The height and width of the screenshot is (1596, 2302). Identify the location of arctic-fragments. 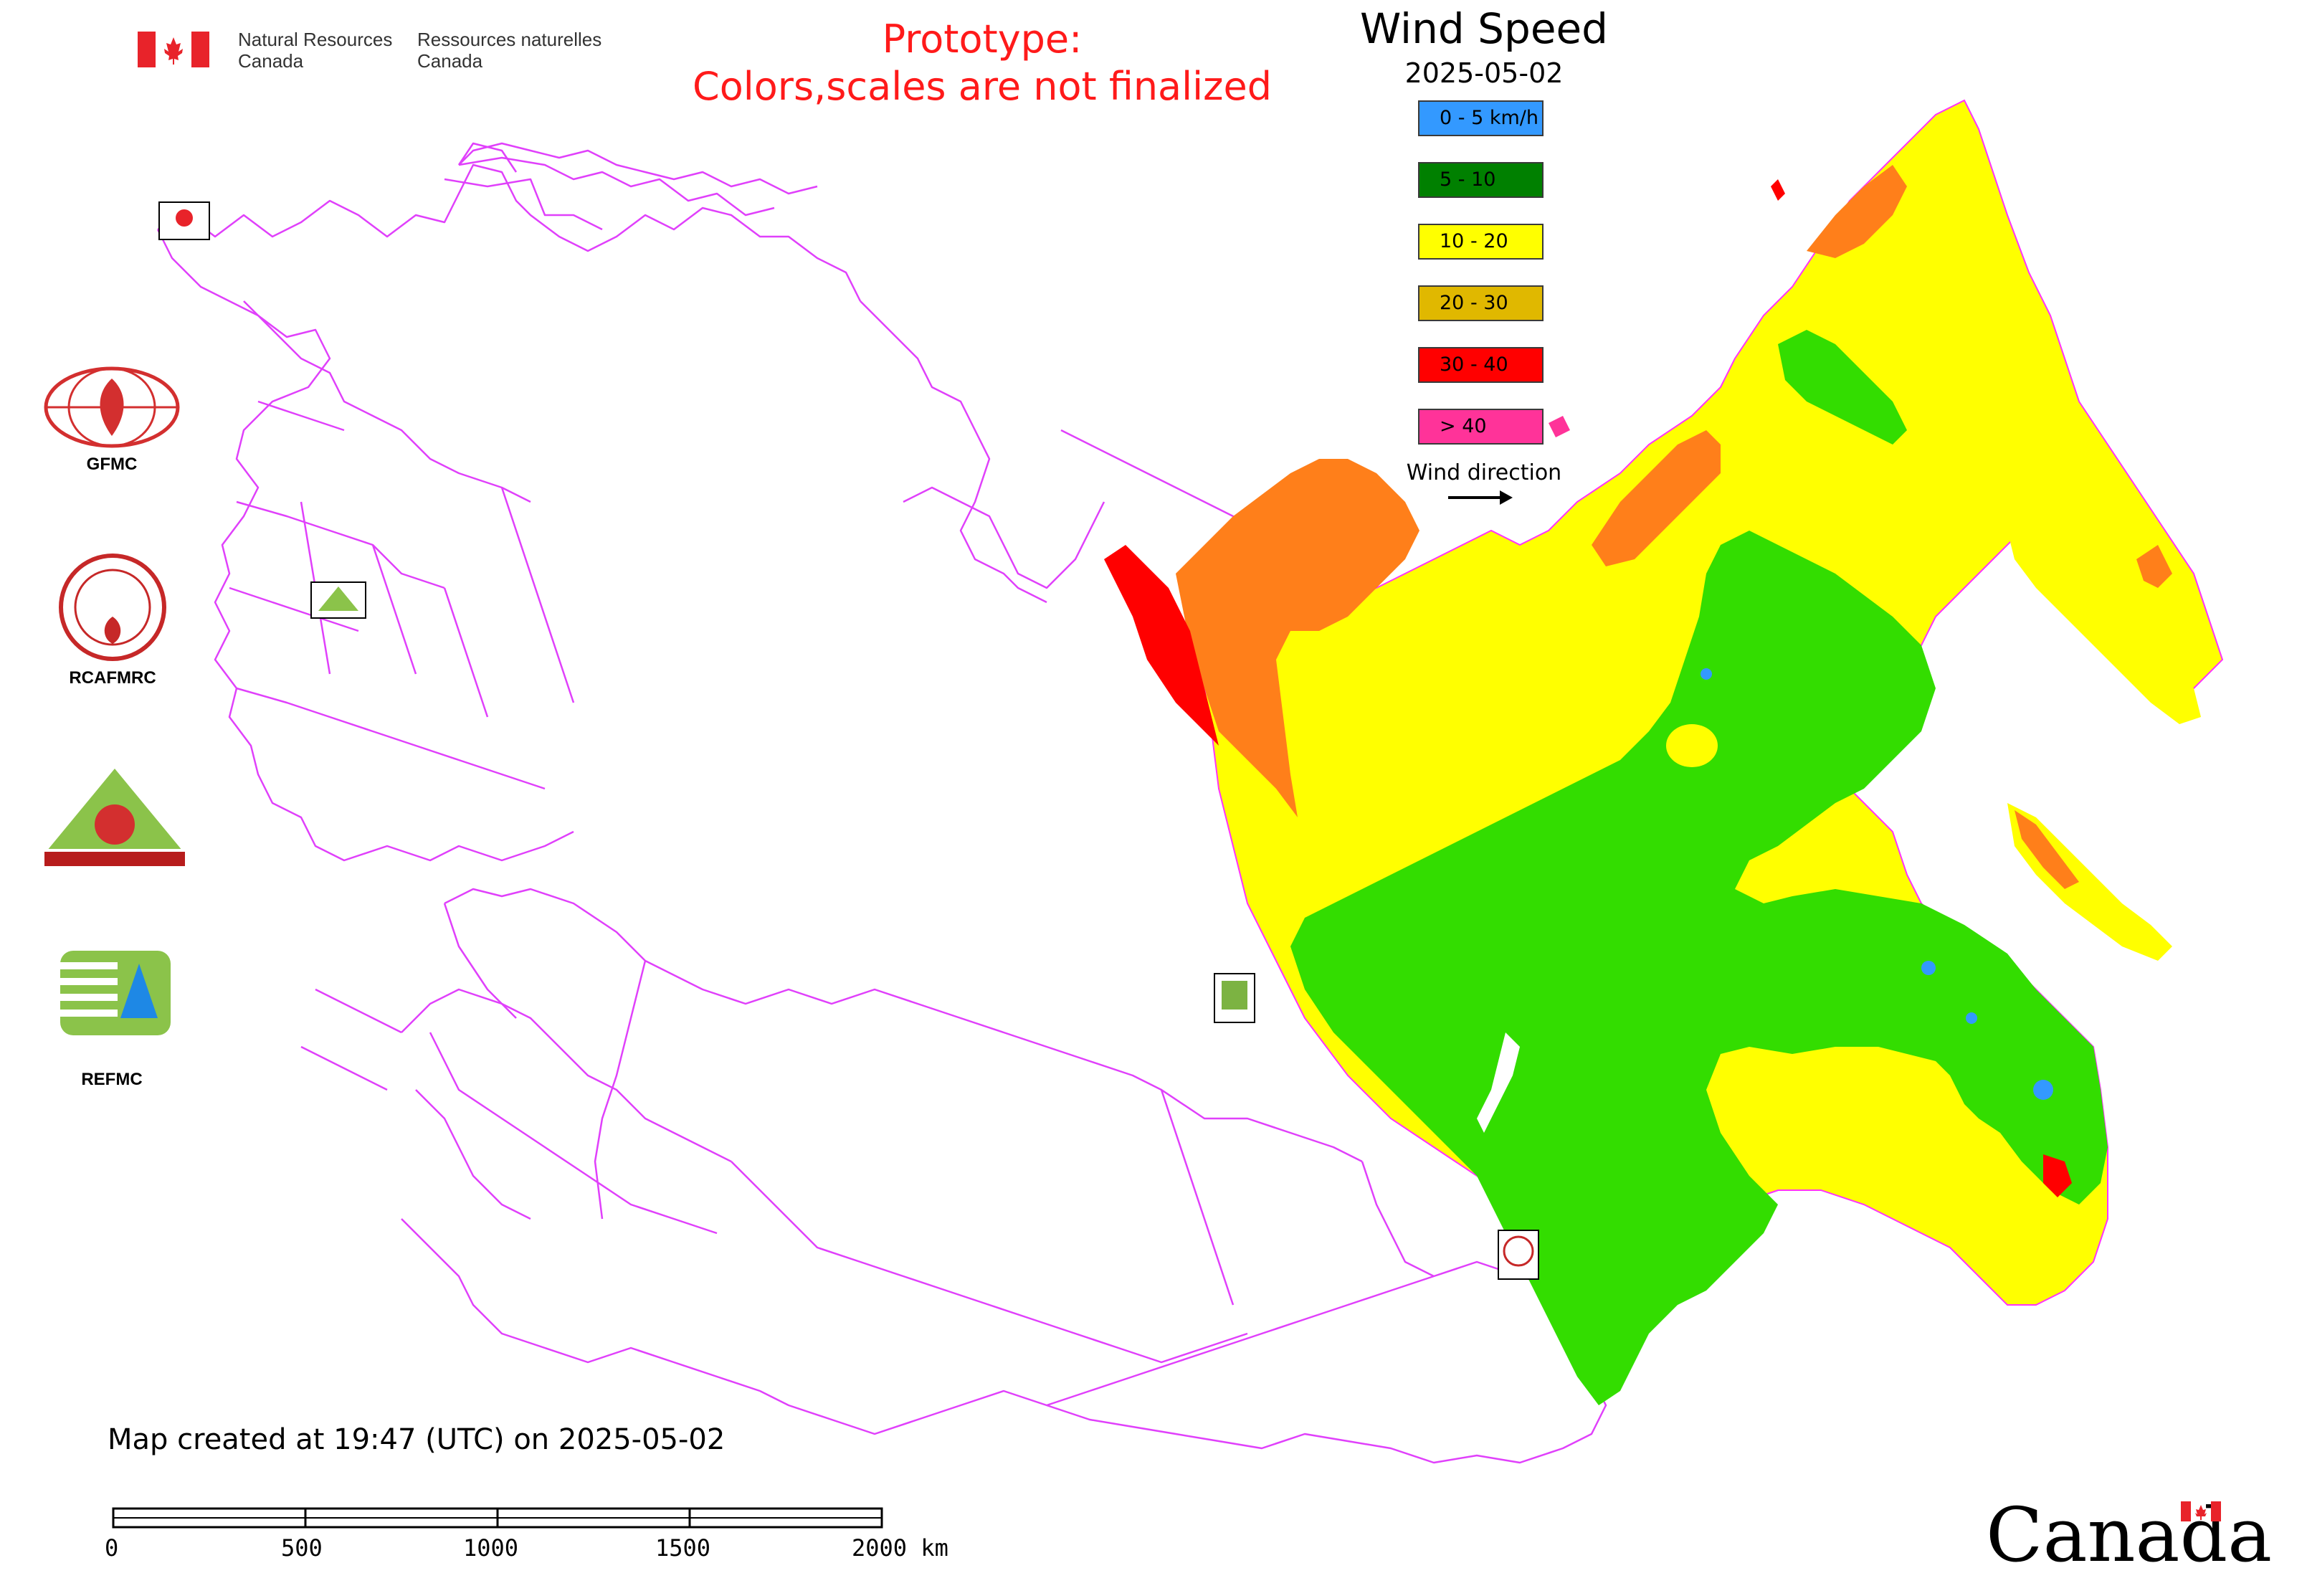
(1667, 308).